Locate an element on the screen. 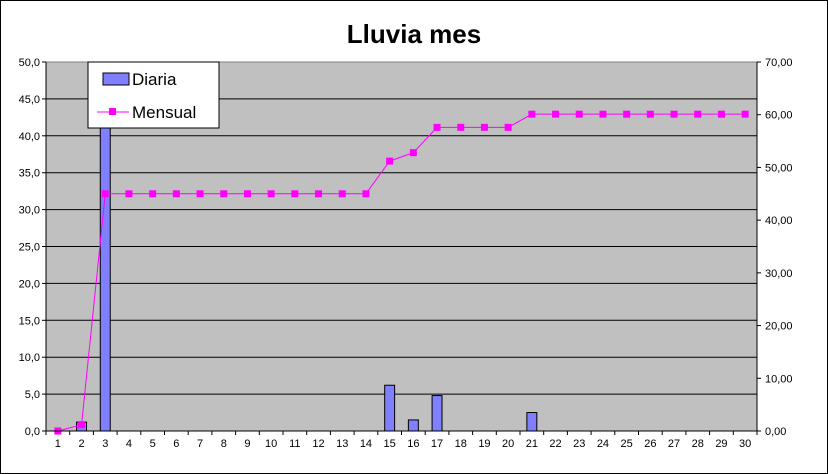 The height and width of the screenshot is (474, 828). x-tick-label: 12 is located at coordinates (318, 444).